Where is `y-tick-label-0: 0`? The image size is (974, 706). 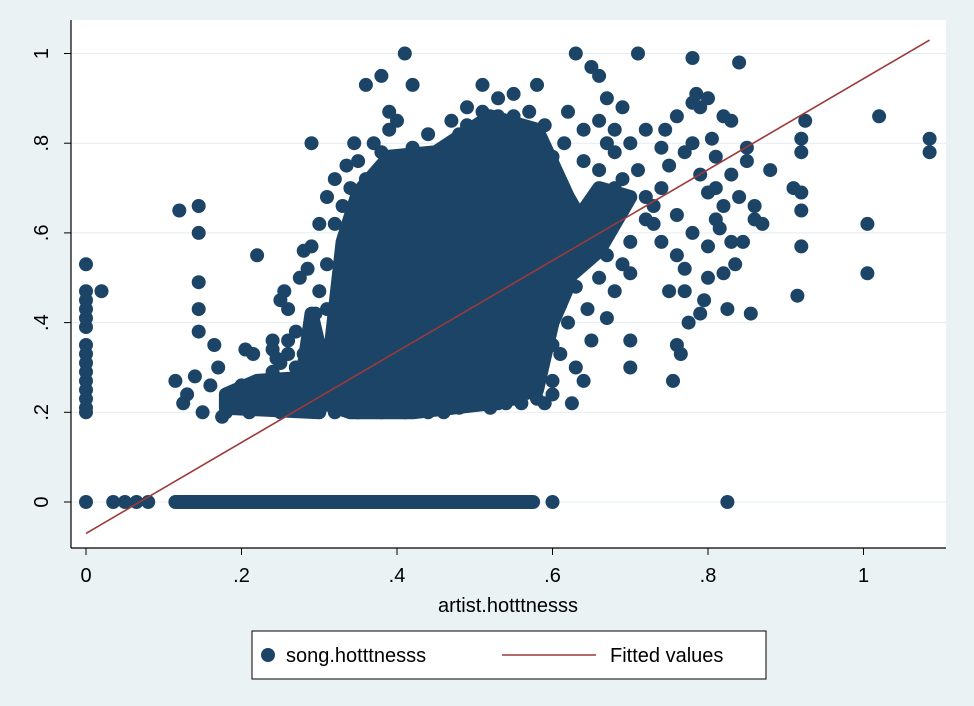 y-tick-label-0: 0 is located at coordinates (42, 501).